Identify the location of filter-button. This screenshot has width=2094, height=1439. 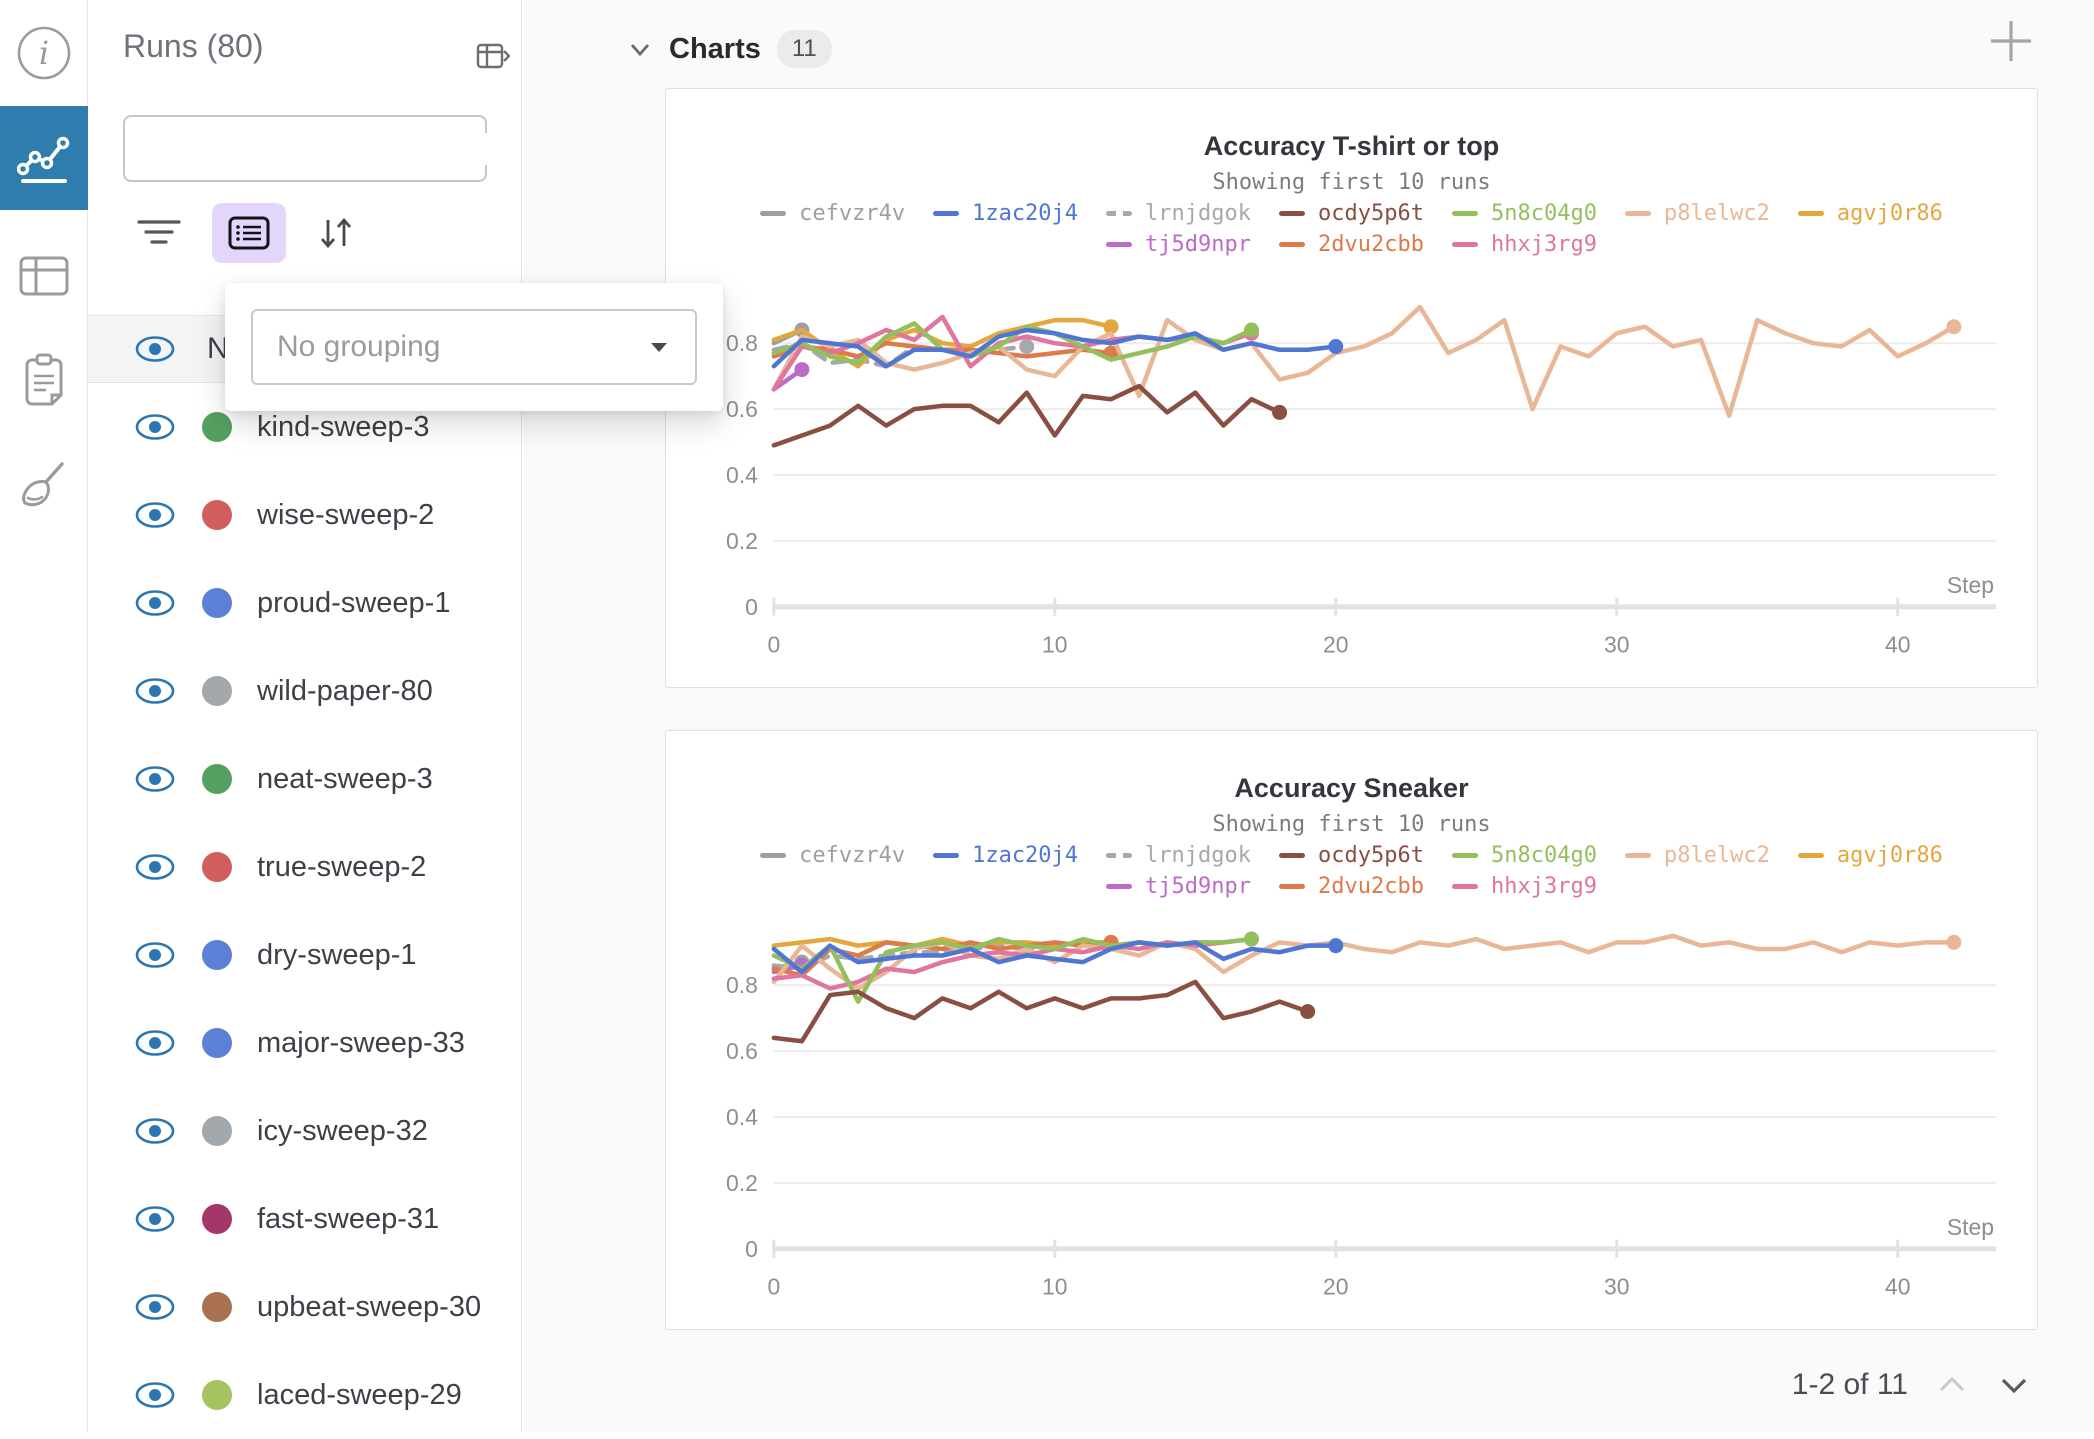
(159, 233).